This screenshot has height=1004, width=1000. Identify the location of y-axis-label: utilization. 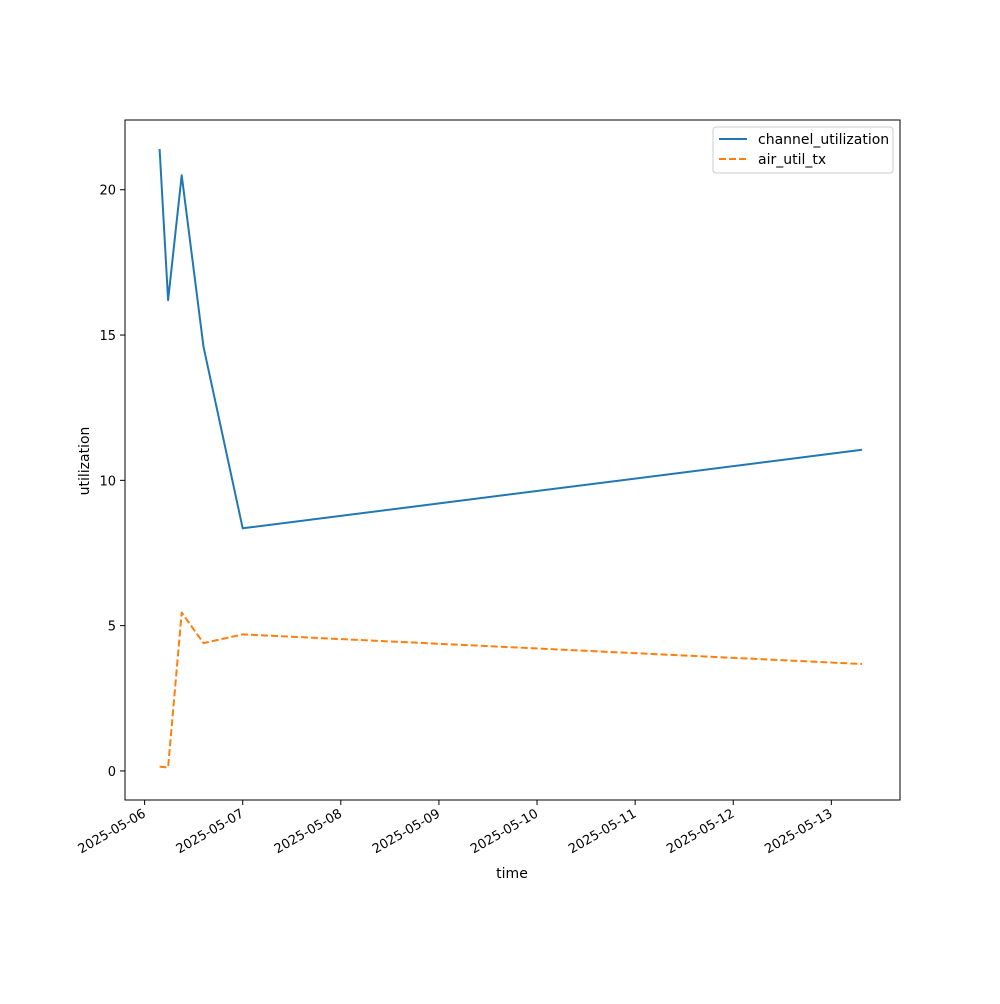
(85, 461).